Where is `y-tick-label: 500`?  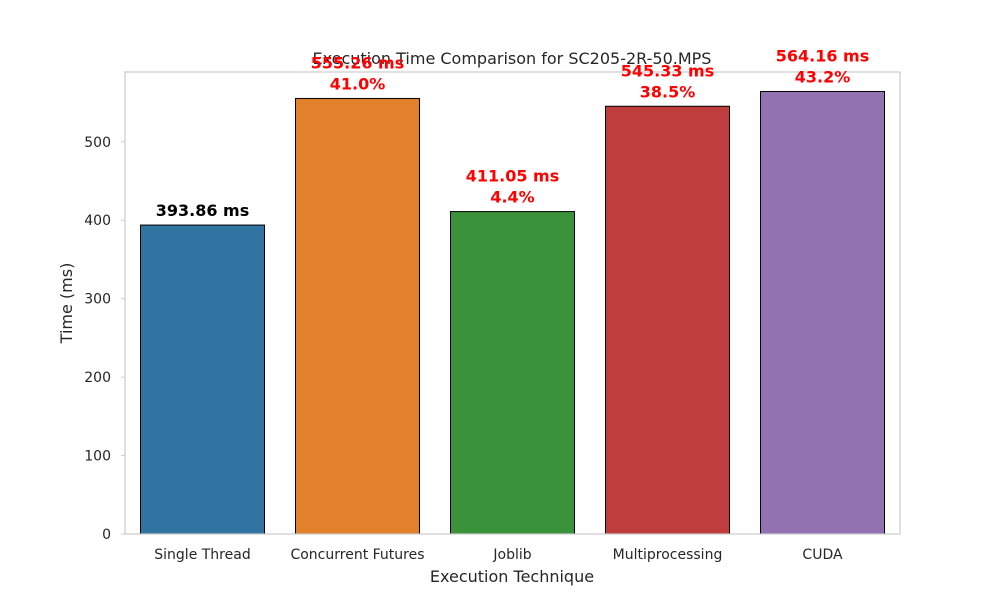
y-tick-label: 500 is located at coordinates (97, 143).